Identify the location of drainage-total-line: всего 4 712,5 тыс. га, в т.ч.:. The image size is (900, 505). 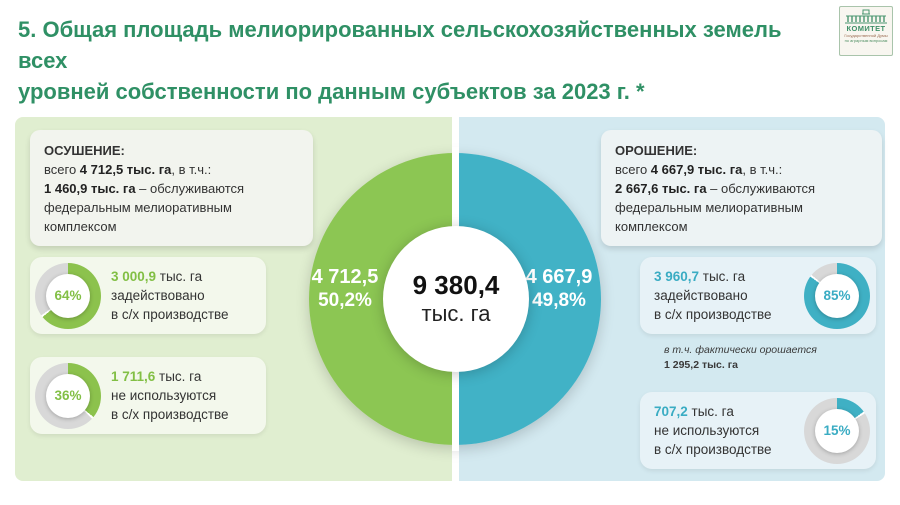
(128, 169).